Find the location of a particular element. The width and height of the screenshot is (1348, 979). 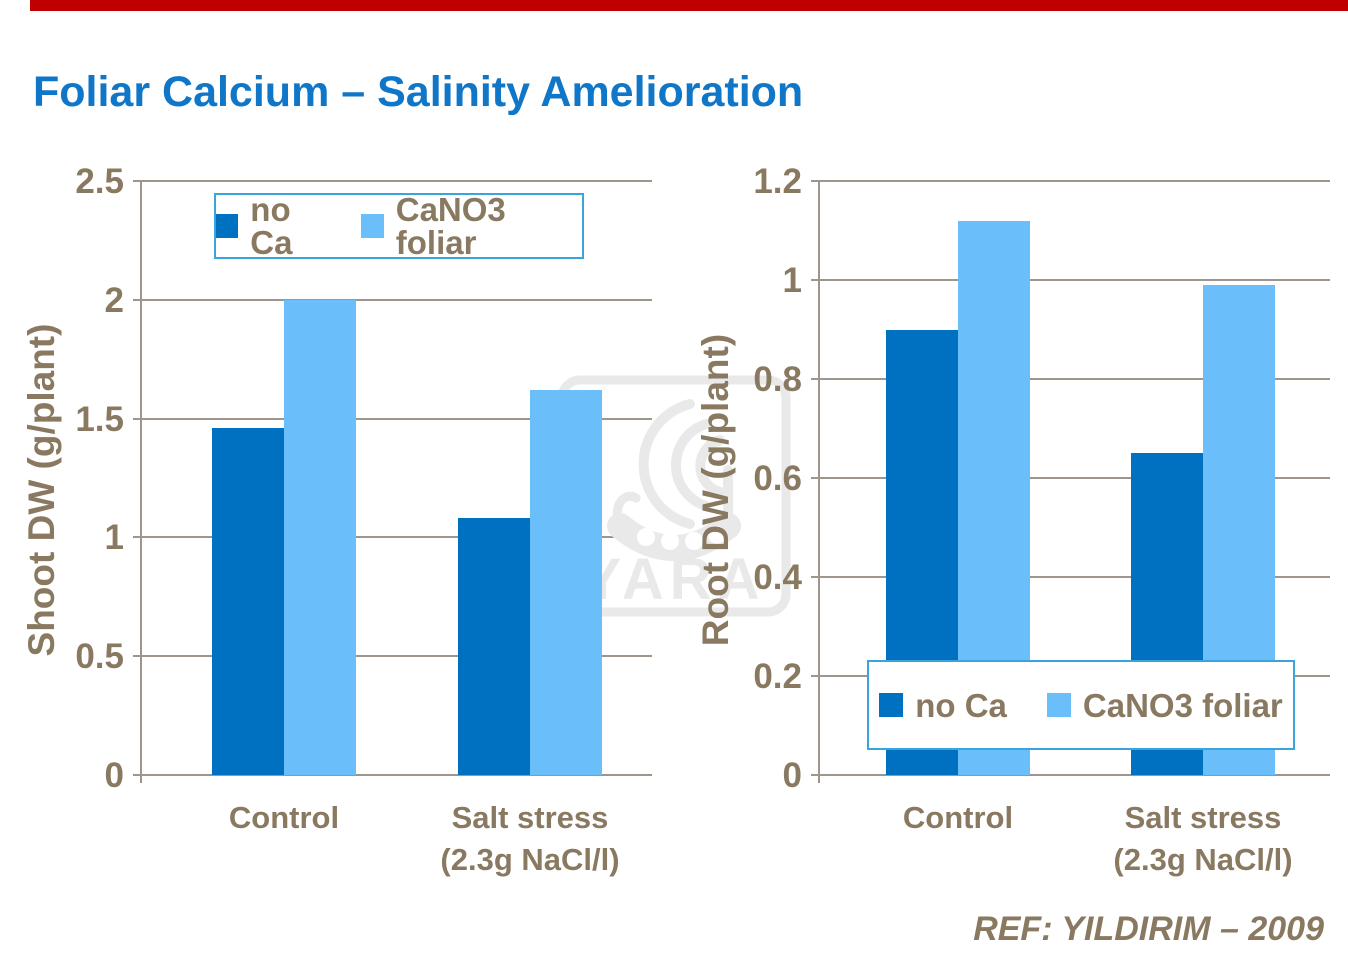

page-title: Foliar Calcium – Salinity Amelioration is located at coordinates (418, 92).